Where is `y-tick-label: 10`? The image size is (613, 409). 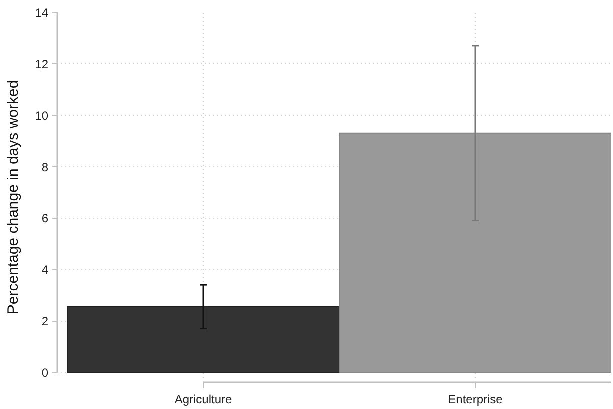 y-tick-label: 10 is located at coordinates (42, 115).